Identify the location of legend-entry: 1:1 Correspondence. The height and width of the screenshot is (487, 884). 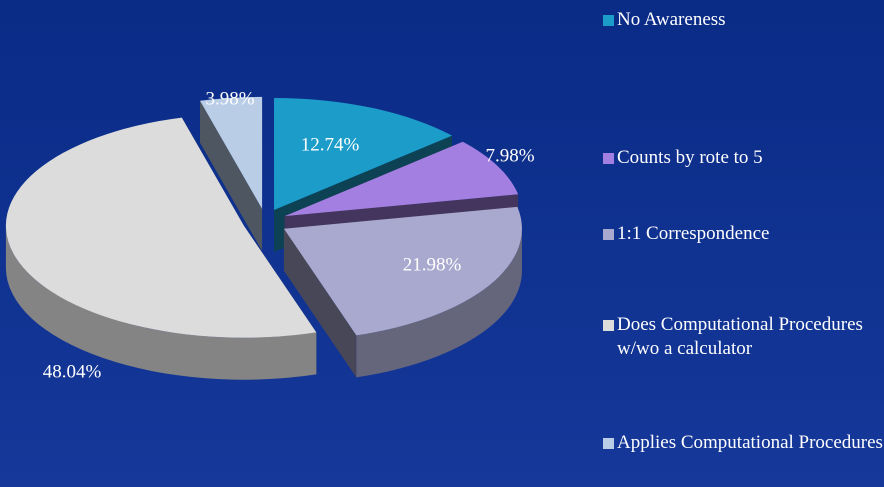
(743, 234).